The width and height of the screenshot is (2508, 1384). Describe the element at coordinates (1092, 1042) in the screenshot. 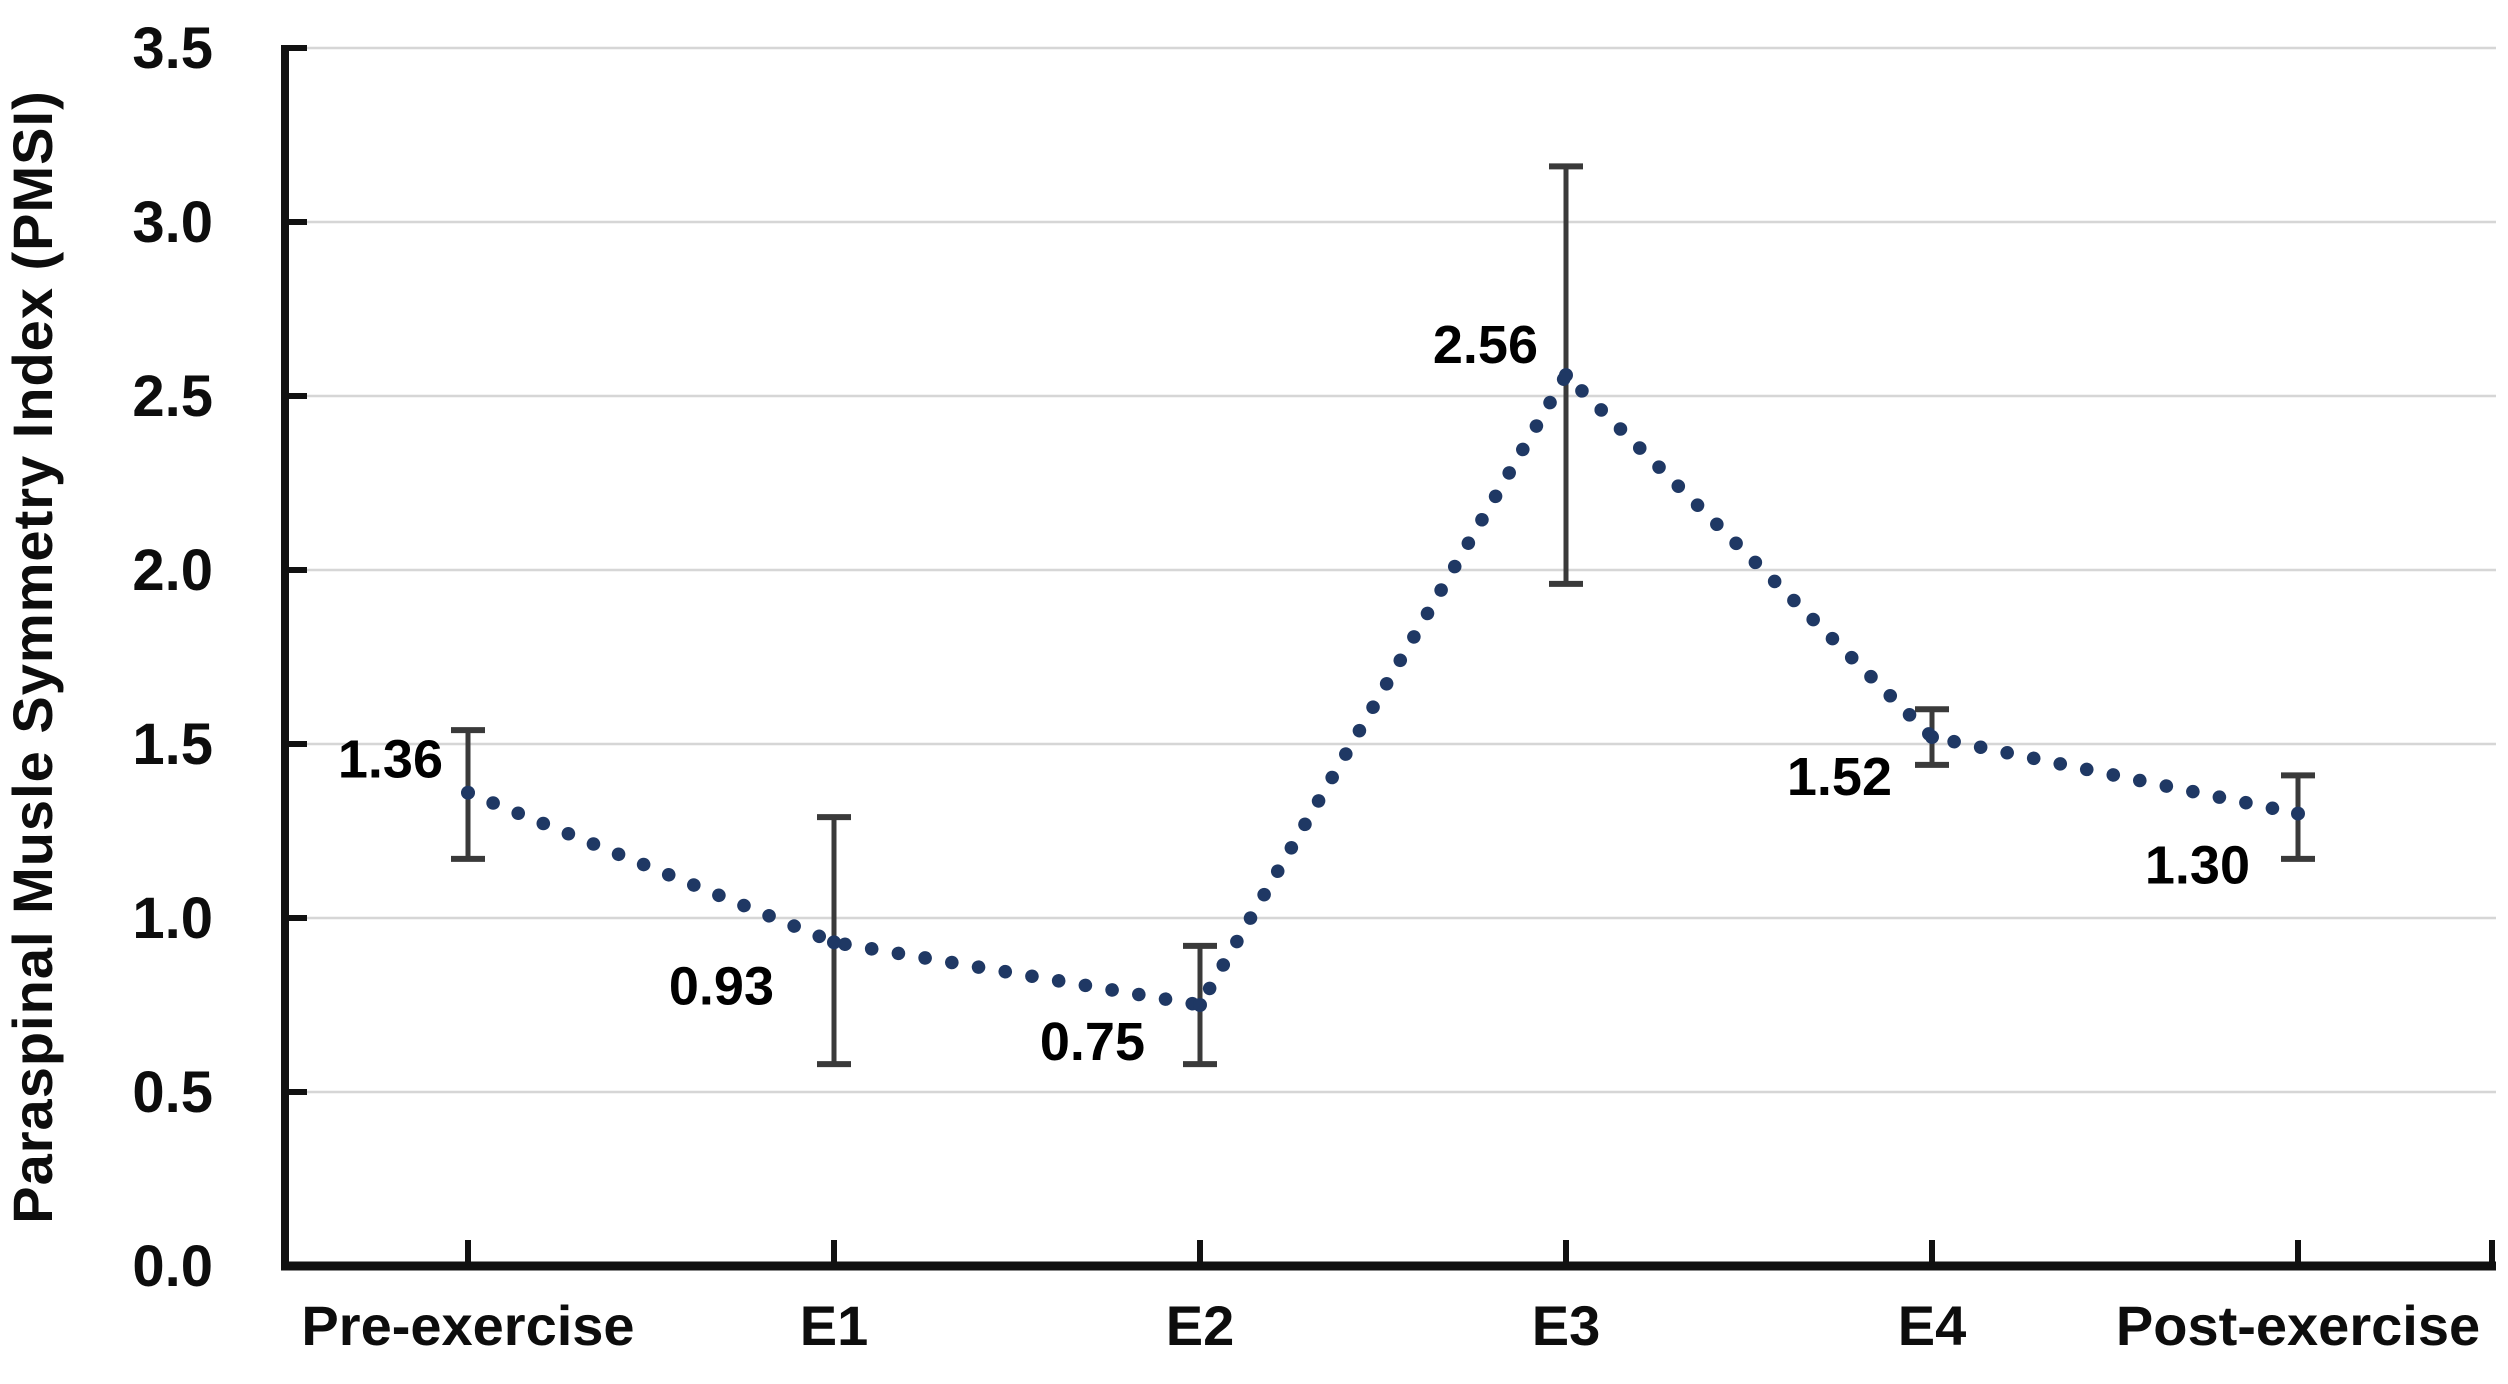

I see `data-label: 0.75` at that location.